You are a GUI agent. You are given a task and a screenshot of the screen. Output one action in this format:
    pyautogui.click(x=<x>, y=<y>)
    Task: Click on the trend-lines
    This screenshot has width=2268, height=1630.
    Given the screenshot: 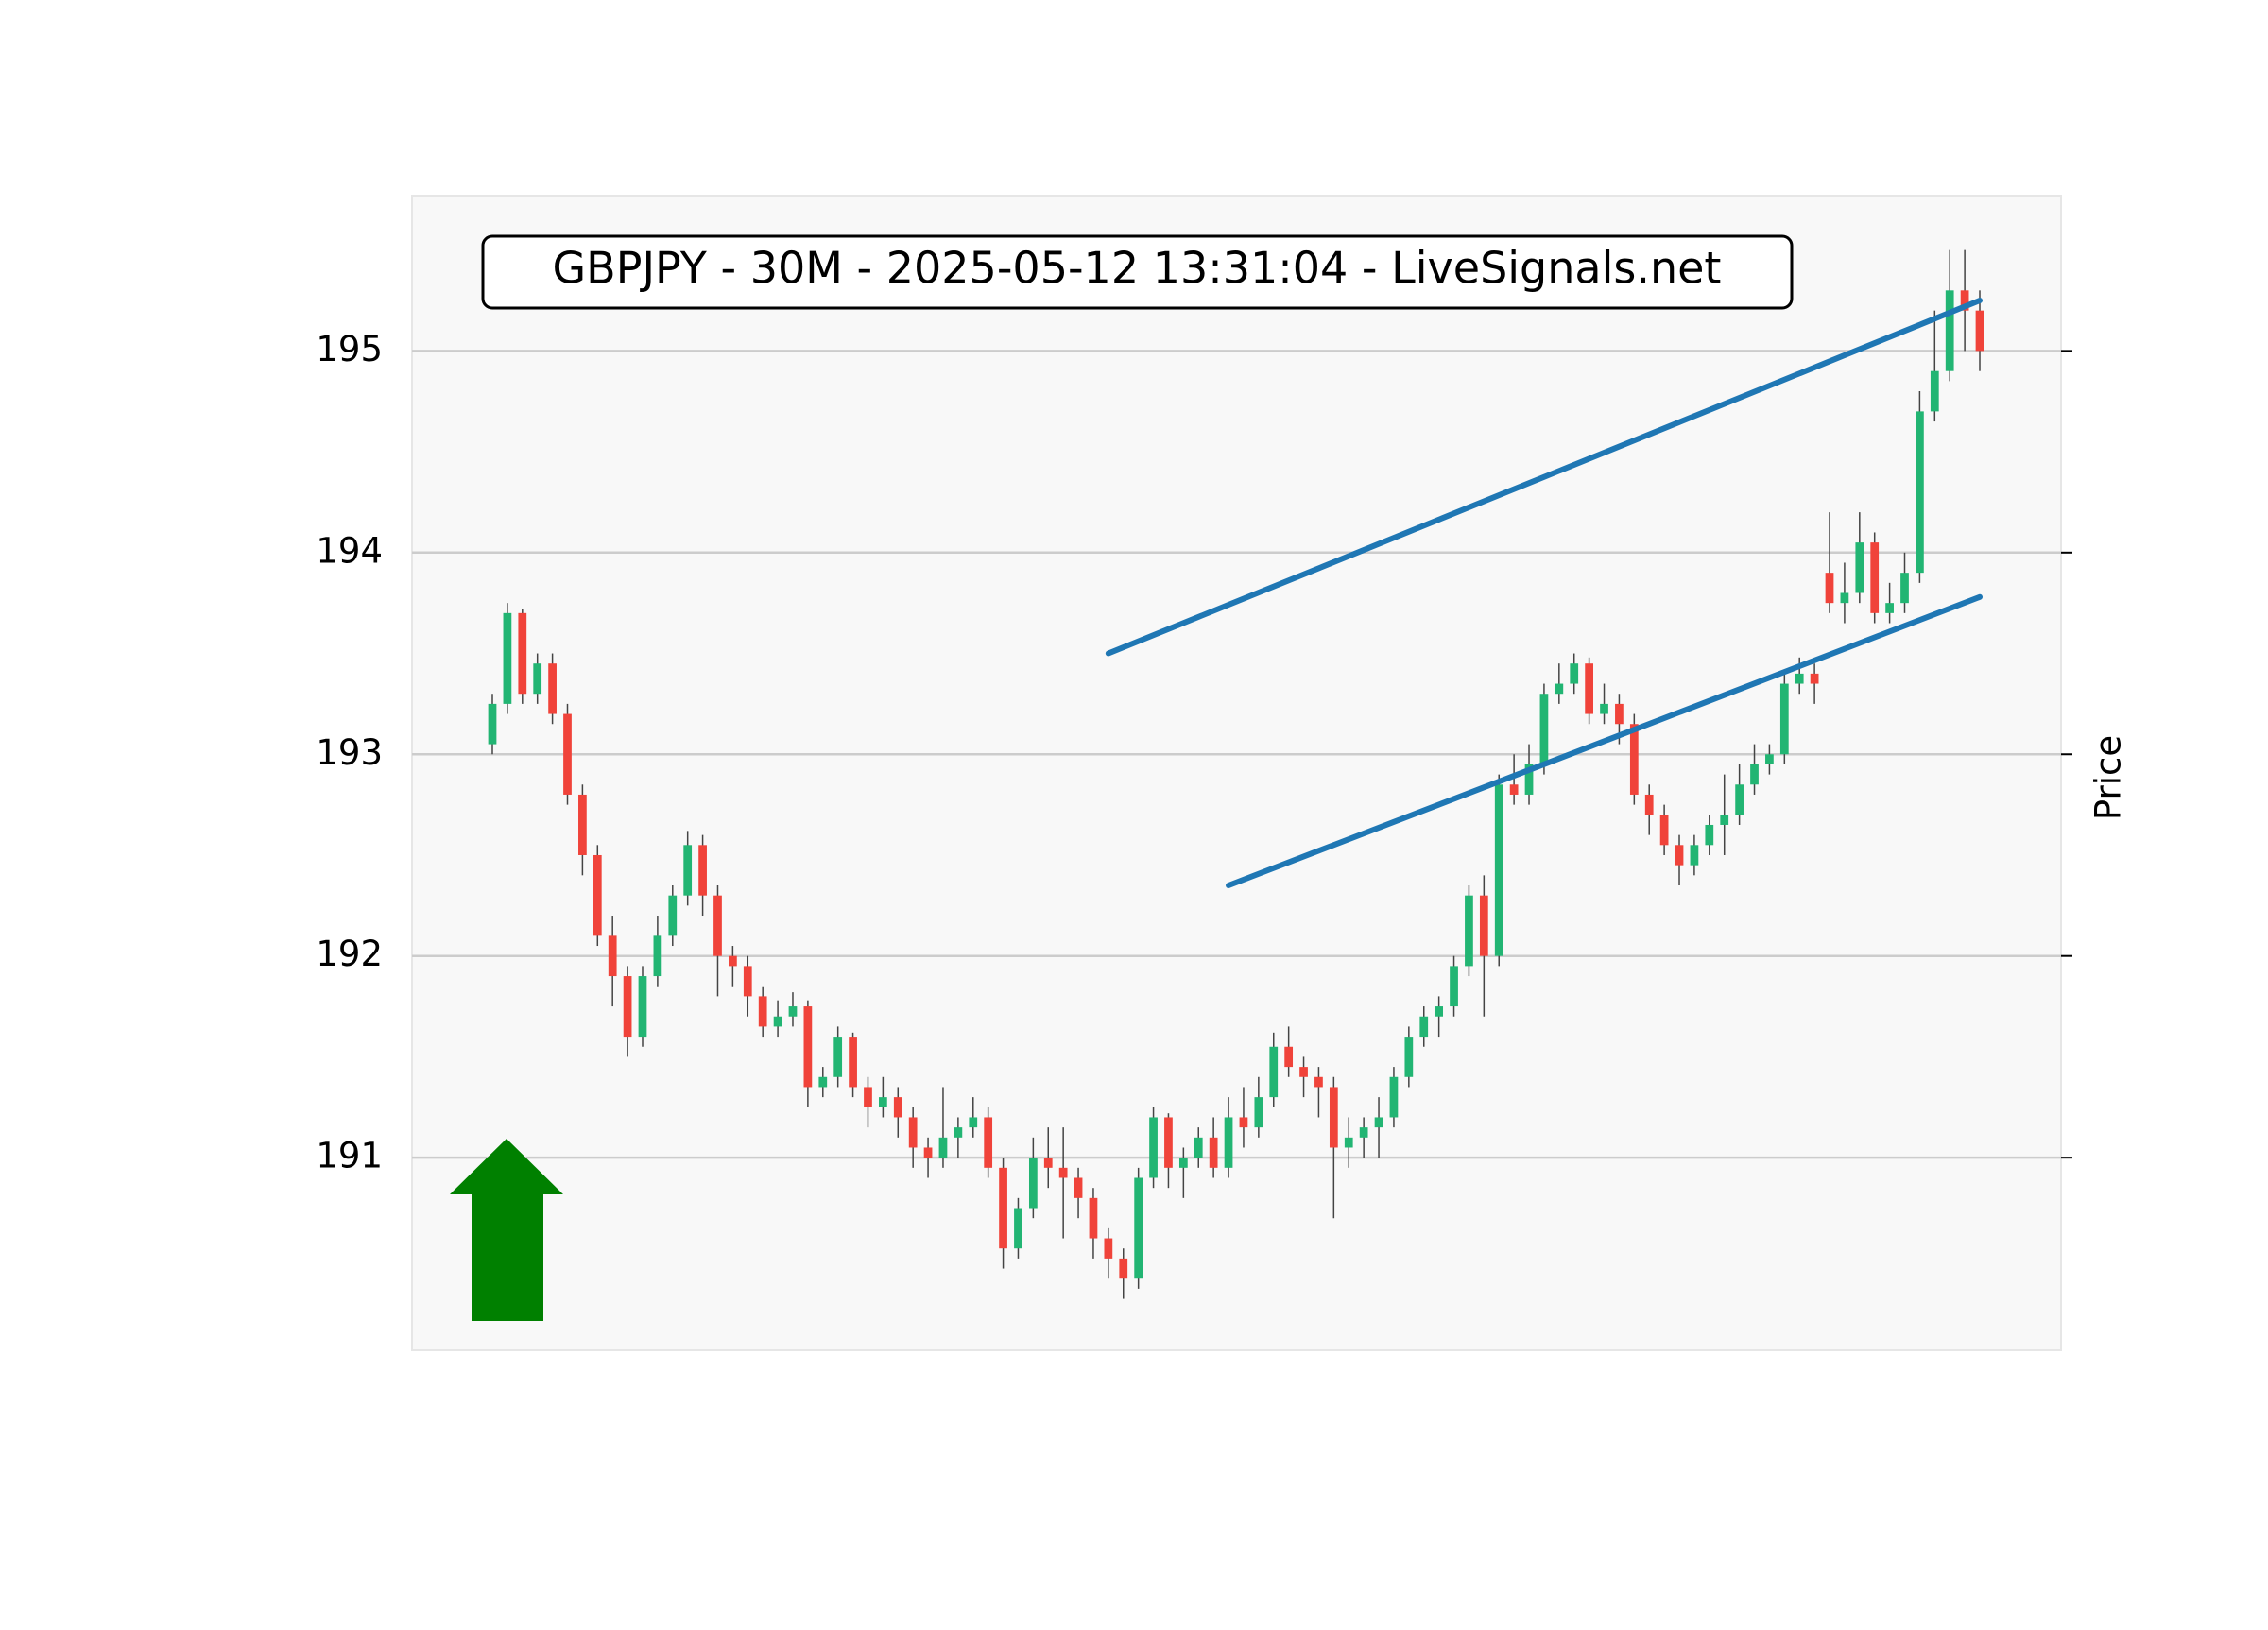 What is the action you would take?
    pyautogui.click(x=1544, y=593)
    